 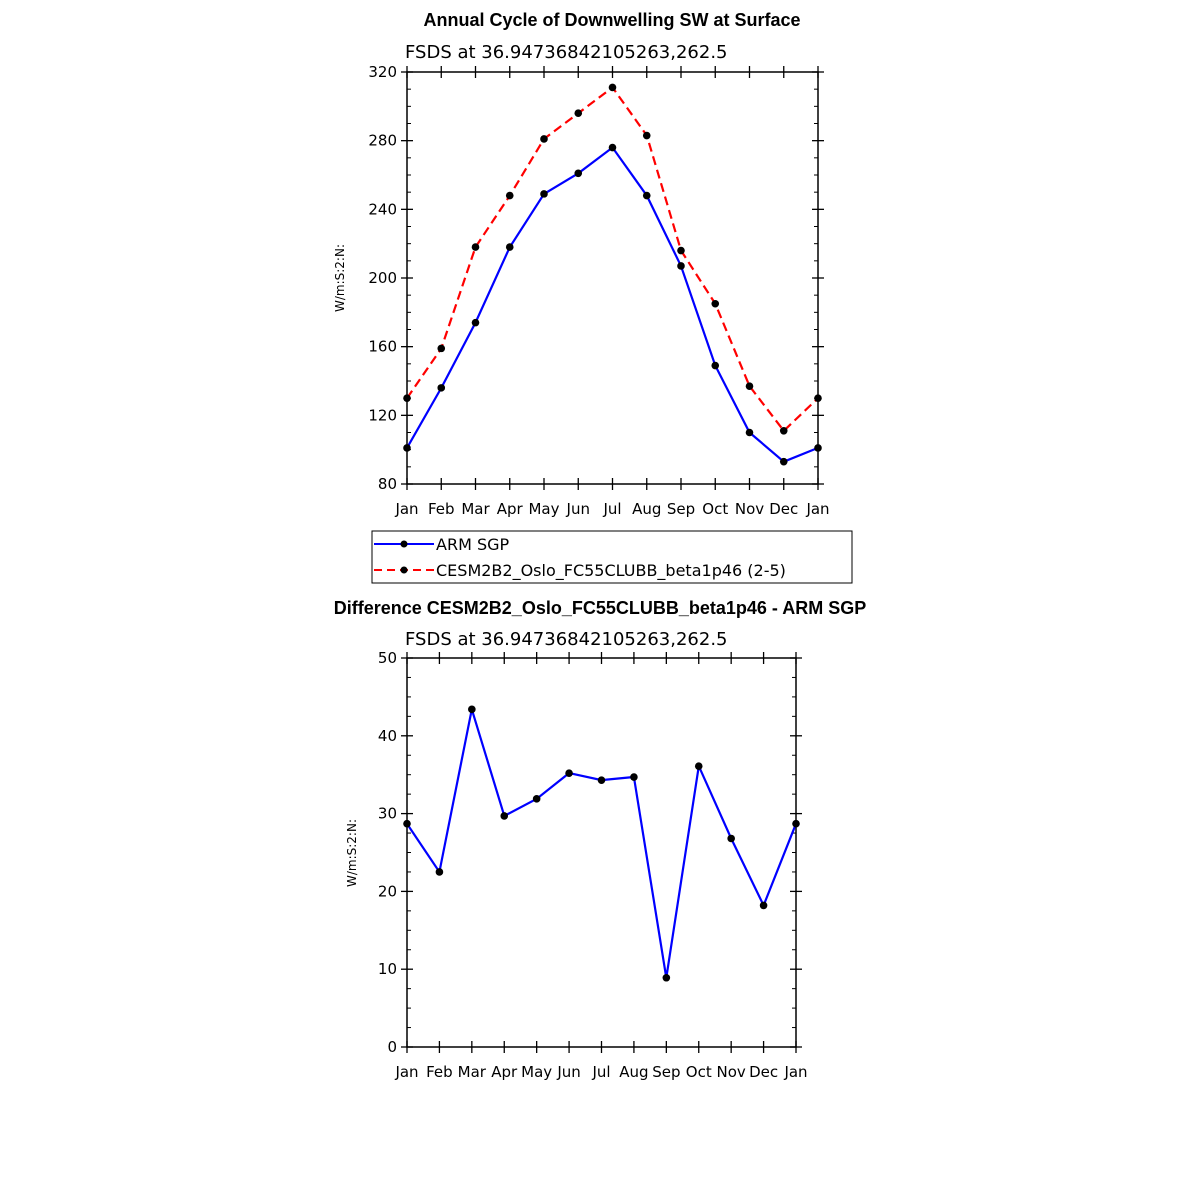 What do you see at coordinates (387, 484) in the screenshot?
I see `y-tick-label: 80` at bounding box center [387, 484].